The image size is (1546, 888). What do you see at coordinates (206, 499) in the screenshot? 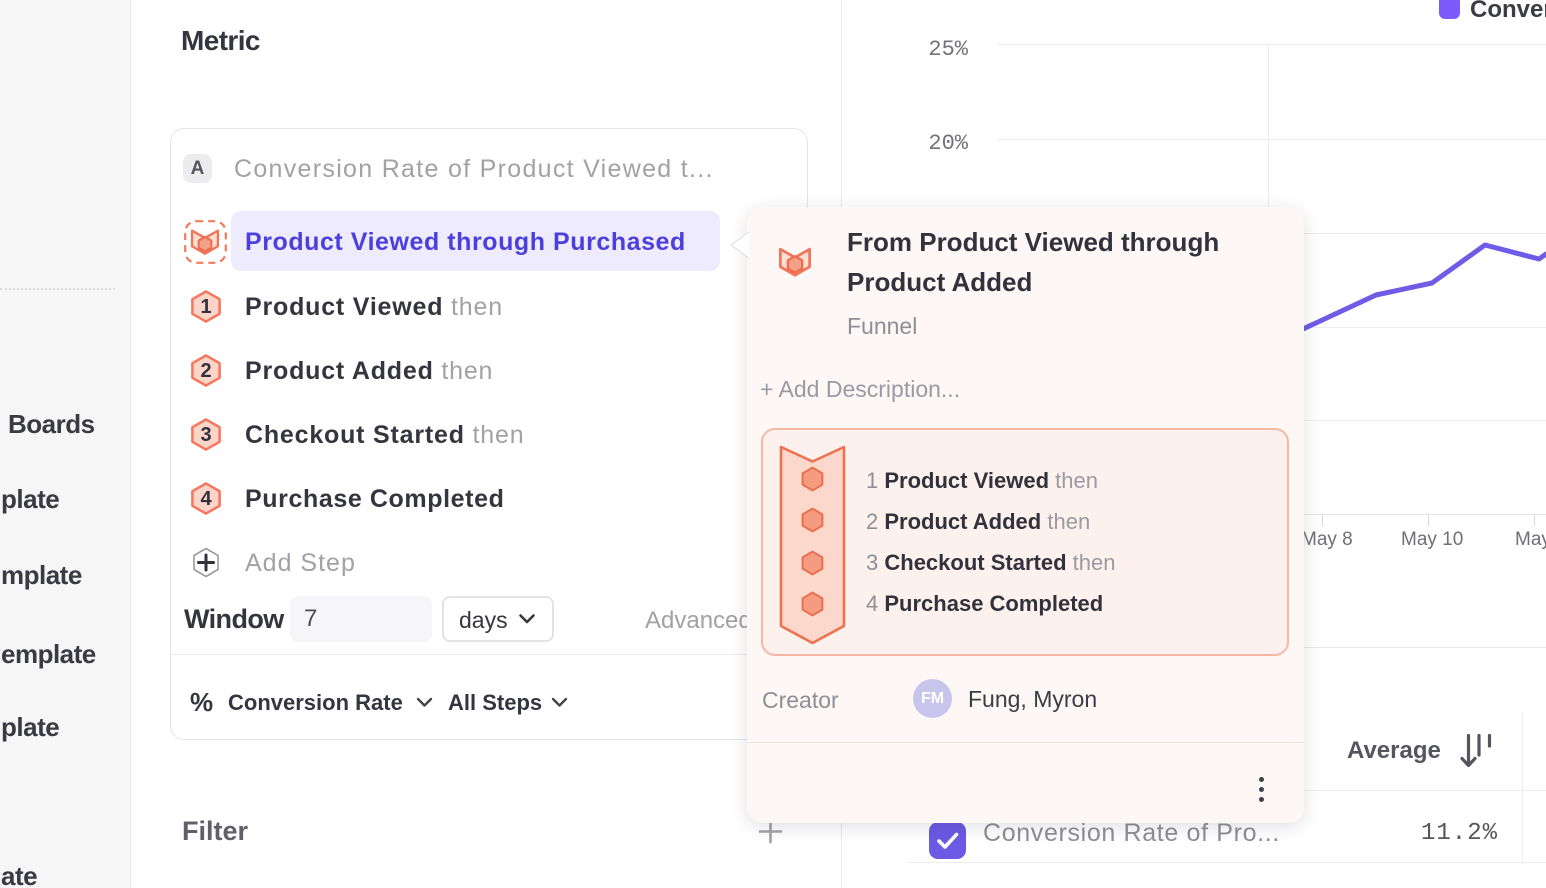
I see `svg-text: 4` at bounding box center [206, 499].